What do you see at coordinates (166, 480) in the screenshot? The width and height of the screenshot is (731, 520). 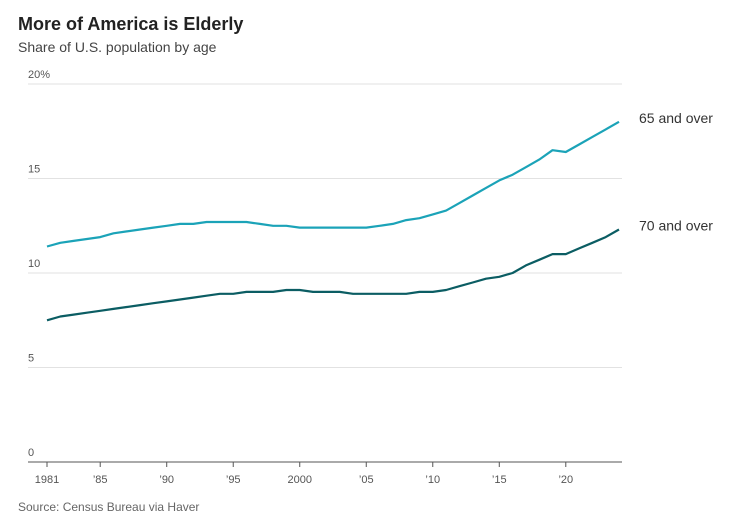 I see `x-tick-label: ’90` at bounding box center [166, 480].